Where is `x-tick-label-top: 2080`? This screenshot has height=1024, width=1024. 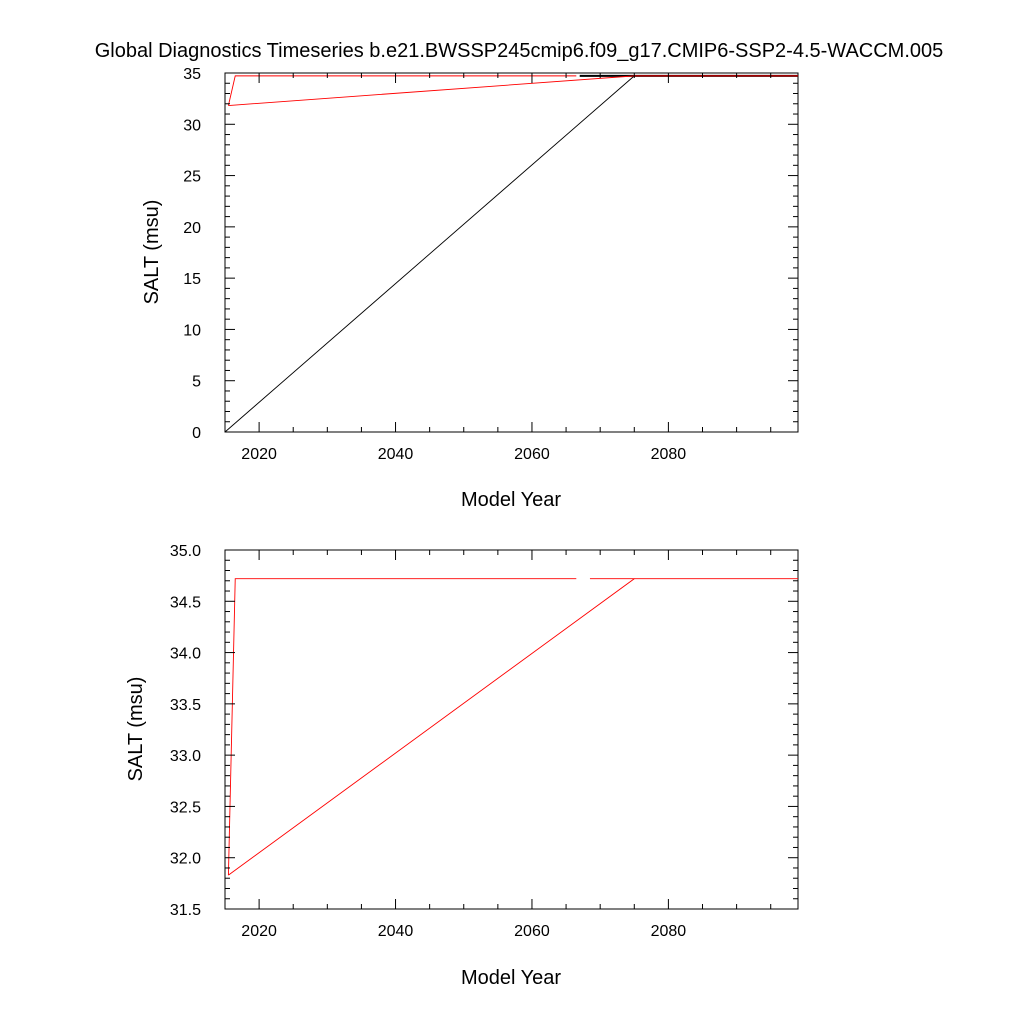 x-tick-label-top: 2080 is located at coordinates (669, 454).